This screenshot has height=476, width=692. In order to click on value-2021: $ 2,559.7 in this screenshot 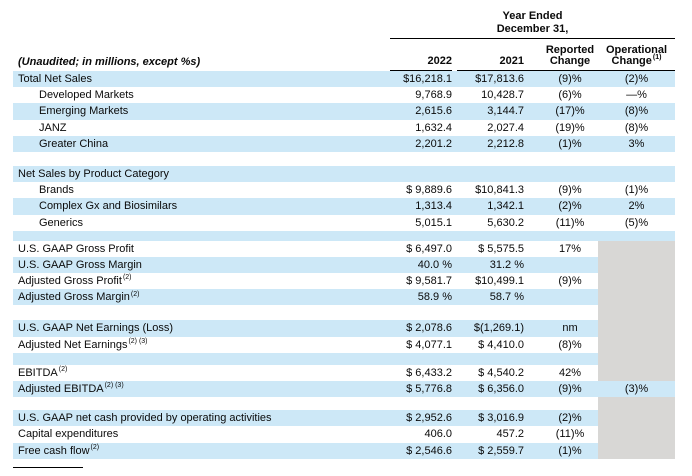, I will do `click(490, 450)`.